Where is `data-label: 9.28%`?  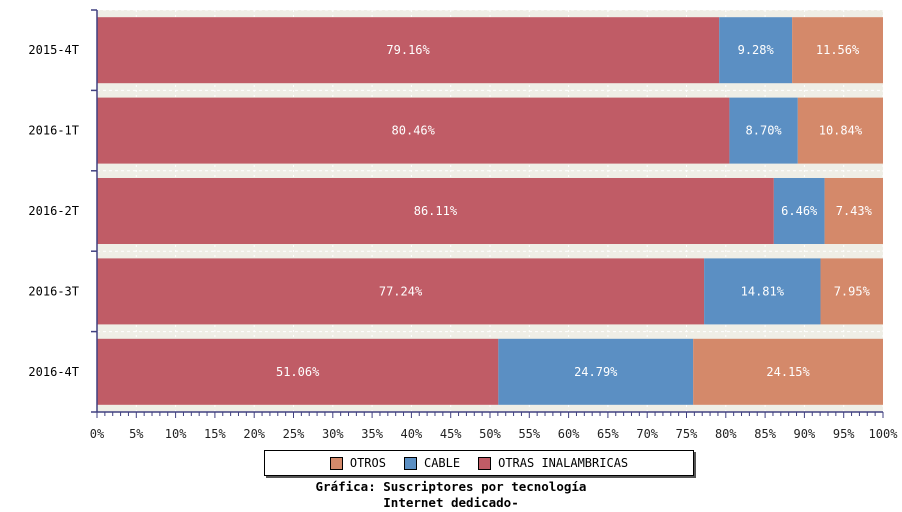 data-label: 9.28% is located at coordinates (756, 50).